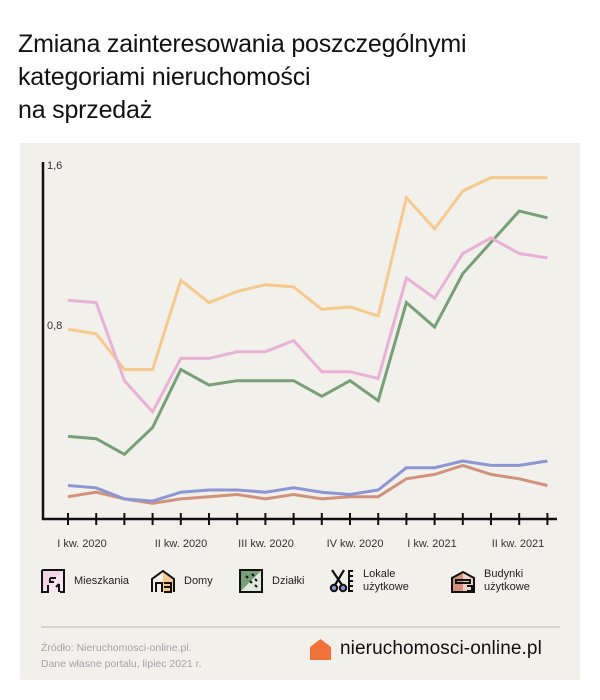 The height and width of the screenshot is (700, 600). I want to click on legend-item-mieszkania: Mieszkania, so click(84, 581).